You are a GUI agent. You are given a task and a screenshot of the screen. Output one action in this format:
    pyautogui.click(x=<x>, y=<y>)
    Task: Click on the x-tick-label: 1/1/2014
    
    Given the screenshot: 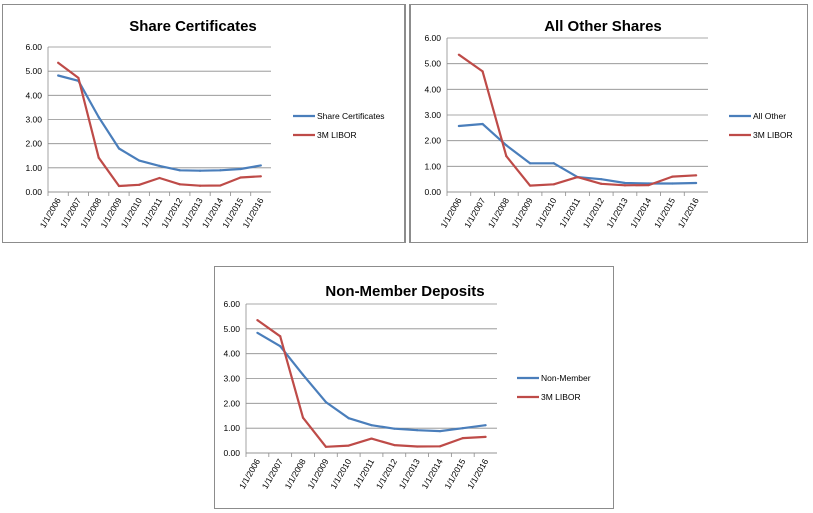 What is the action you would take?
    pyautogui.click(x=431, y=474)
    